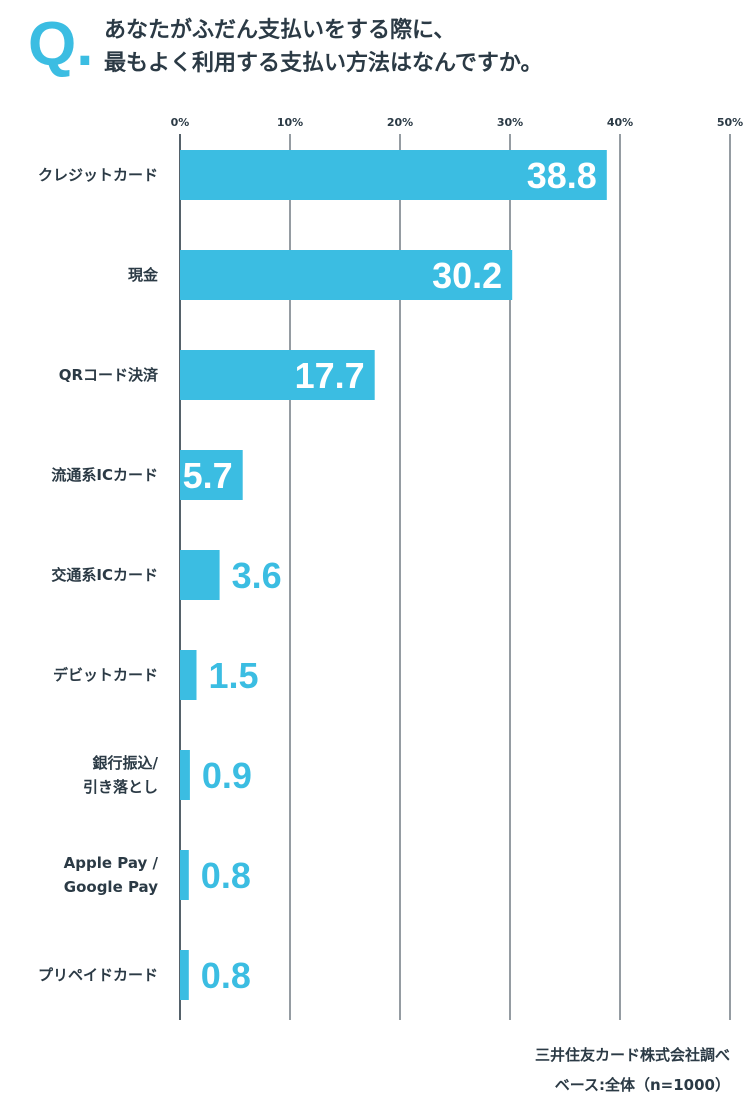 This screenshot has height=1110, width=750. Describe the element at coordinates (109, 375) in the screenshot. I see `category-label: QRコード決済` at that location.